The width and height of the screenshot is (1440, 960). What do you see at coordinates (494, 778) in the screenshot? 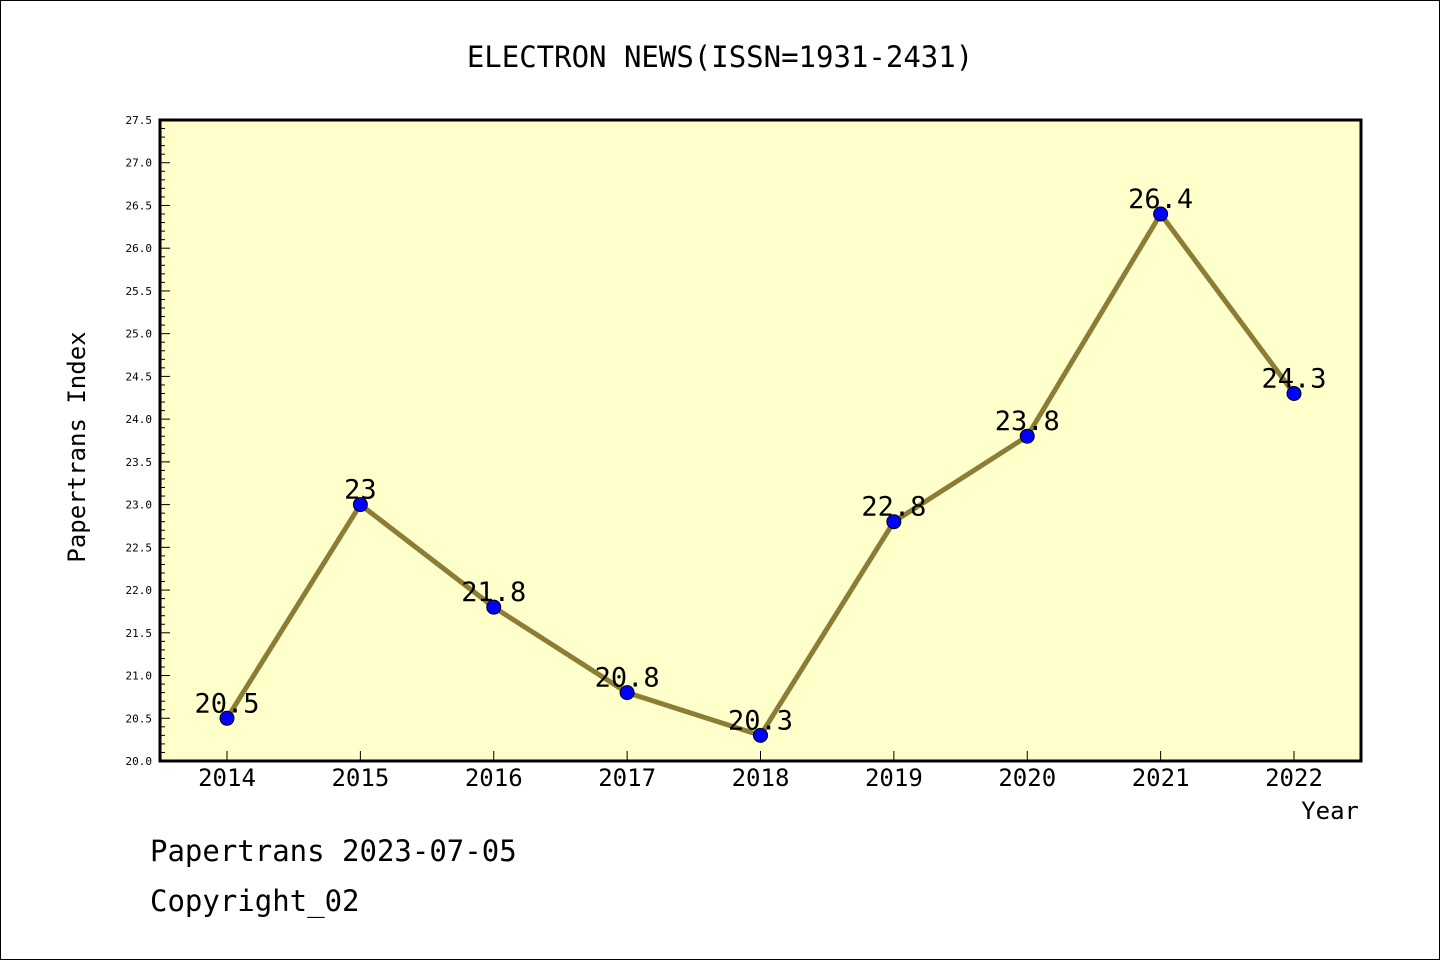
I see `x-tick-label: 2016` at bounding box center [494, 778].